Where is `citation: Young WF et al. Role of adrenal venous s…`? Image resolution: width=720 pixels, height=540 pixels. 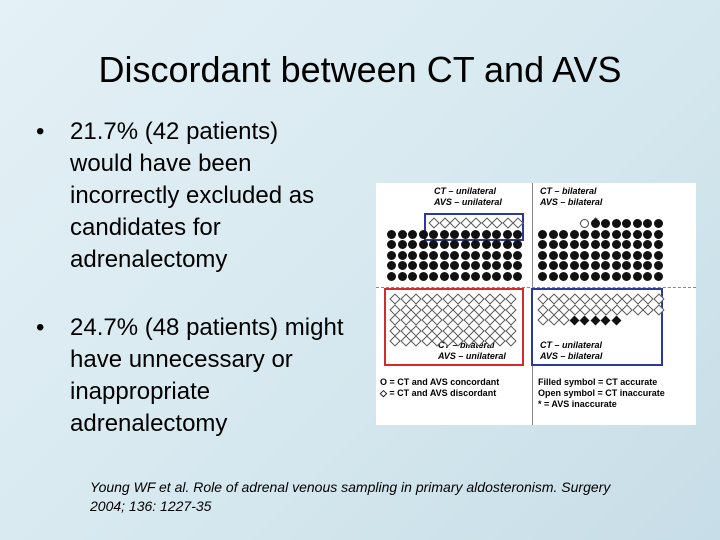 citation: Young WF et al. Role of adrenal venous s… is located at coordinates (350, 497).